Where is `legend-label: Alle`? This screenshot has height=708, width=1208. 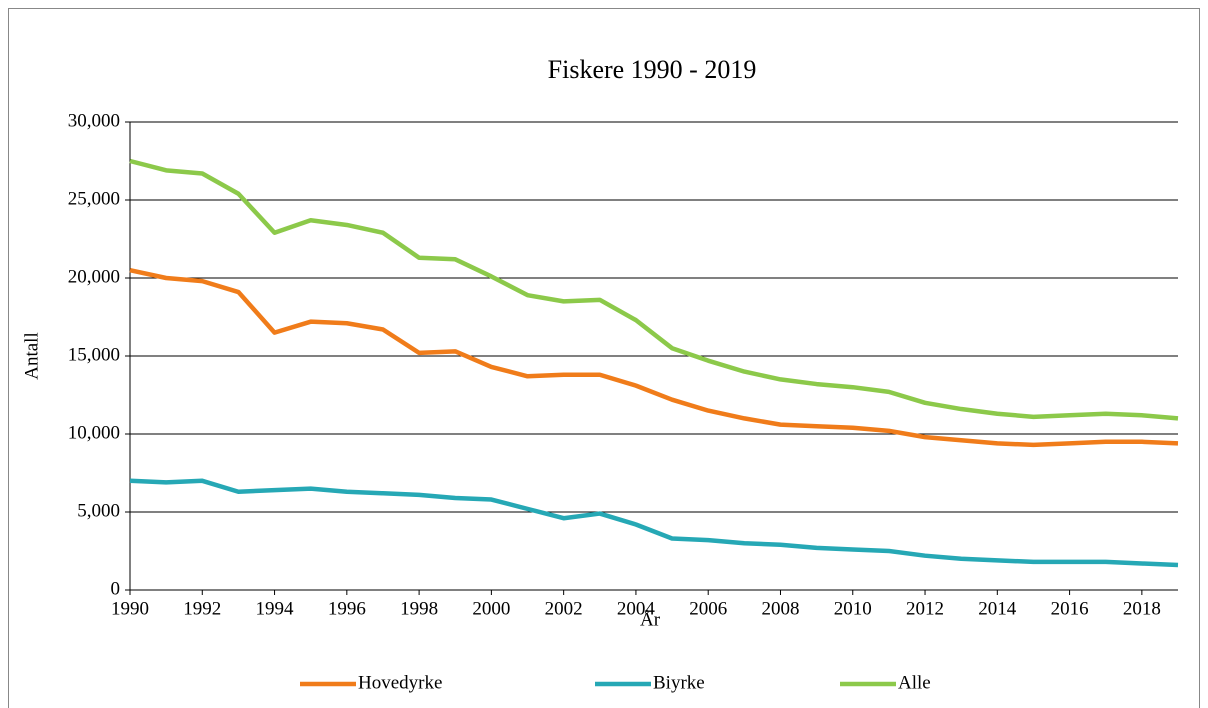 legend-label: Alle is located at coordinates (914, 682).